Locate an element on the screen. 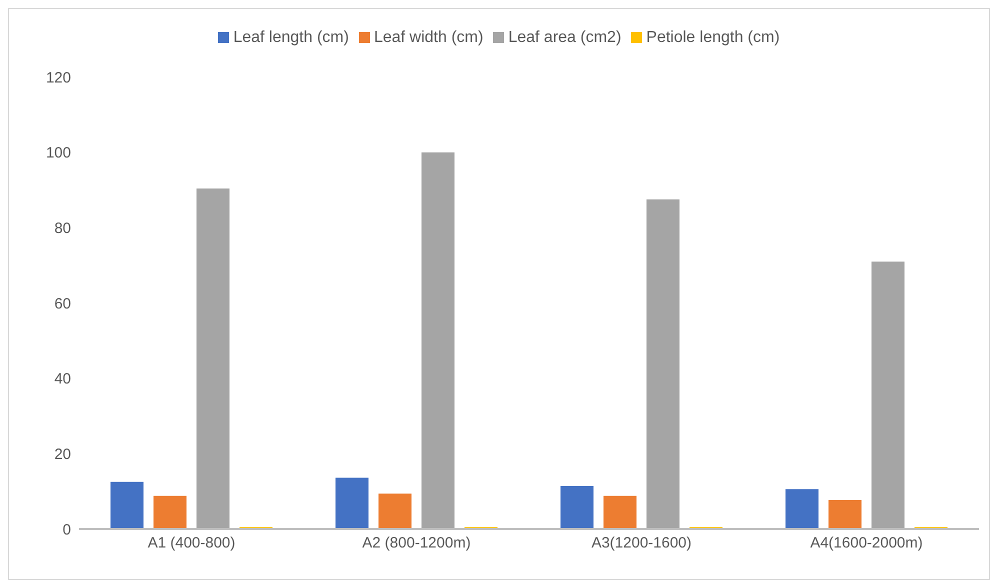 The image size is (998, 588). y-tick-label: 40 is located at coordinates (62, 379).